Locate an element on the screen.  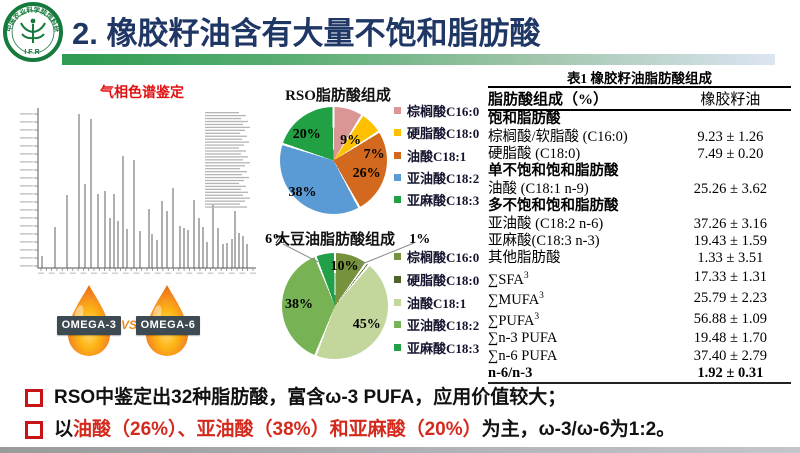
logo-abbr: IFR is located at coordinates (32, 52).